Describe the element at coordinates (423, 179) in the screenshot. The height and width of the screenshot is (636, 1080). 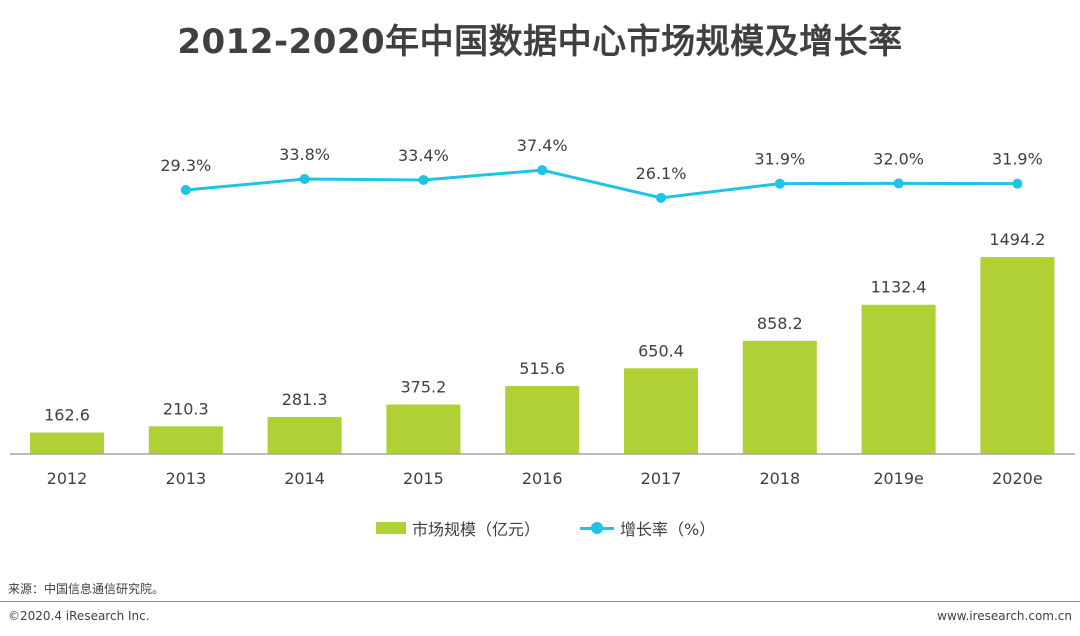
I see `growth-point-2015` at that location.